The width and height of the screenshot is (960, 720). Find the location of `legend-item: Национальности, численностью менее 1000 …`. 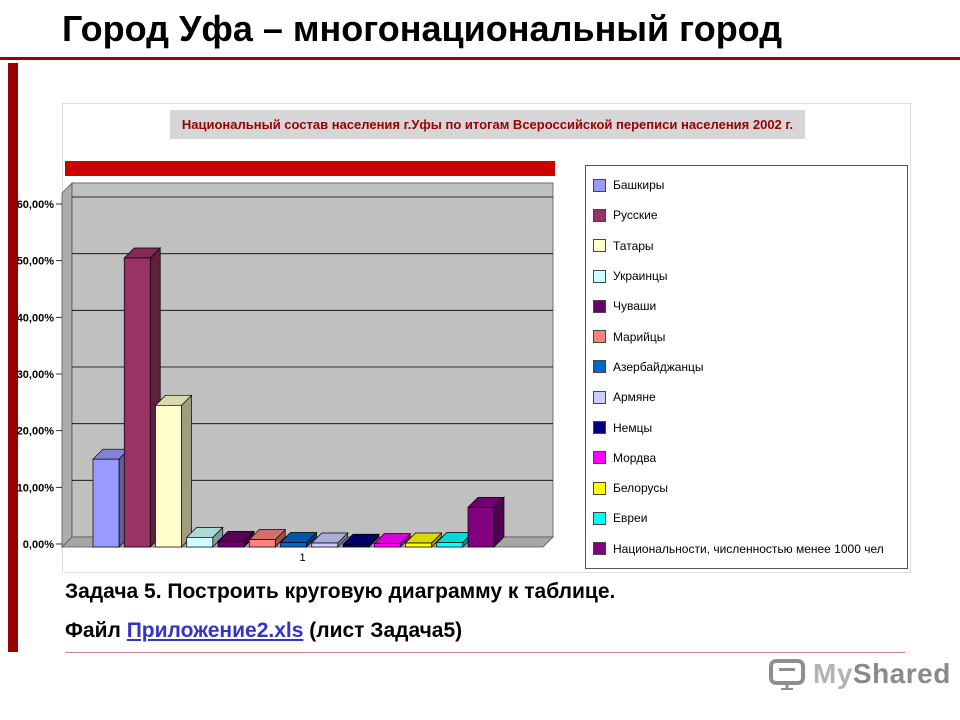

legend-item: Национальности, численностью менее 1000 … is located at coordinates (746, 549).